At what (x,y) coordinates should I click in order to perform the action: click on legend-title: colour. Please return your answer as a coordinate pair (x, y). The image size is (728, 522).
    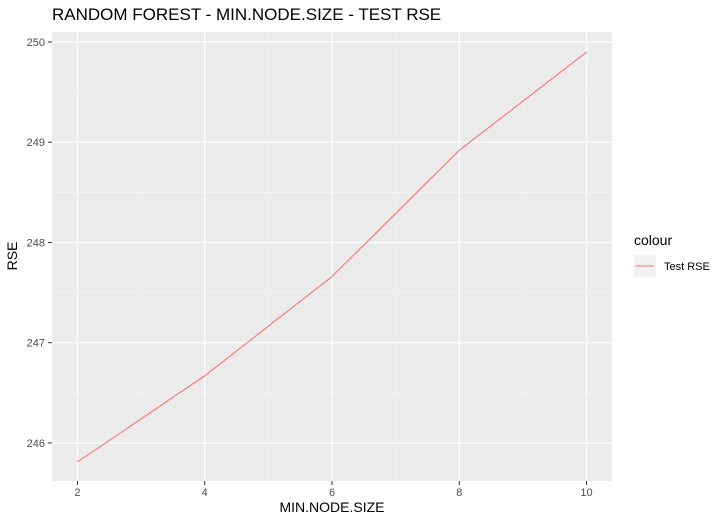
    Looking at the image, I should click on (653, 240).